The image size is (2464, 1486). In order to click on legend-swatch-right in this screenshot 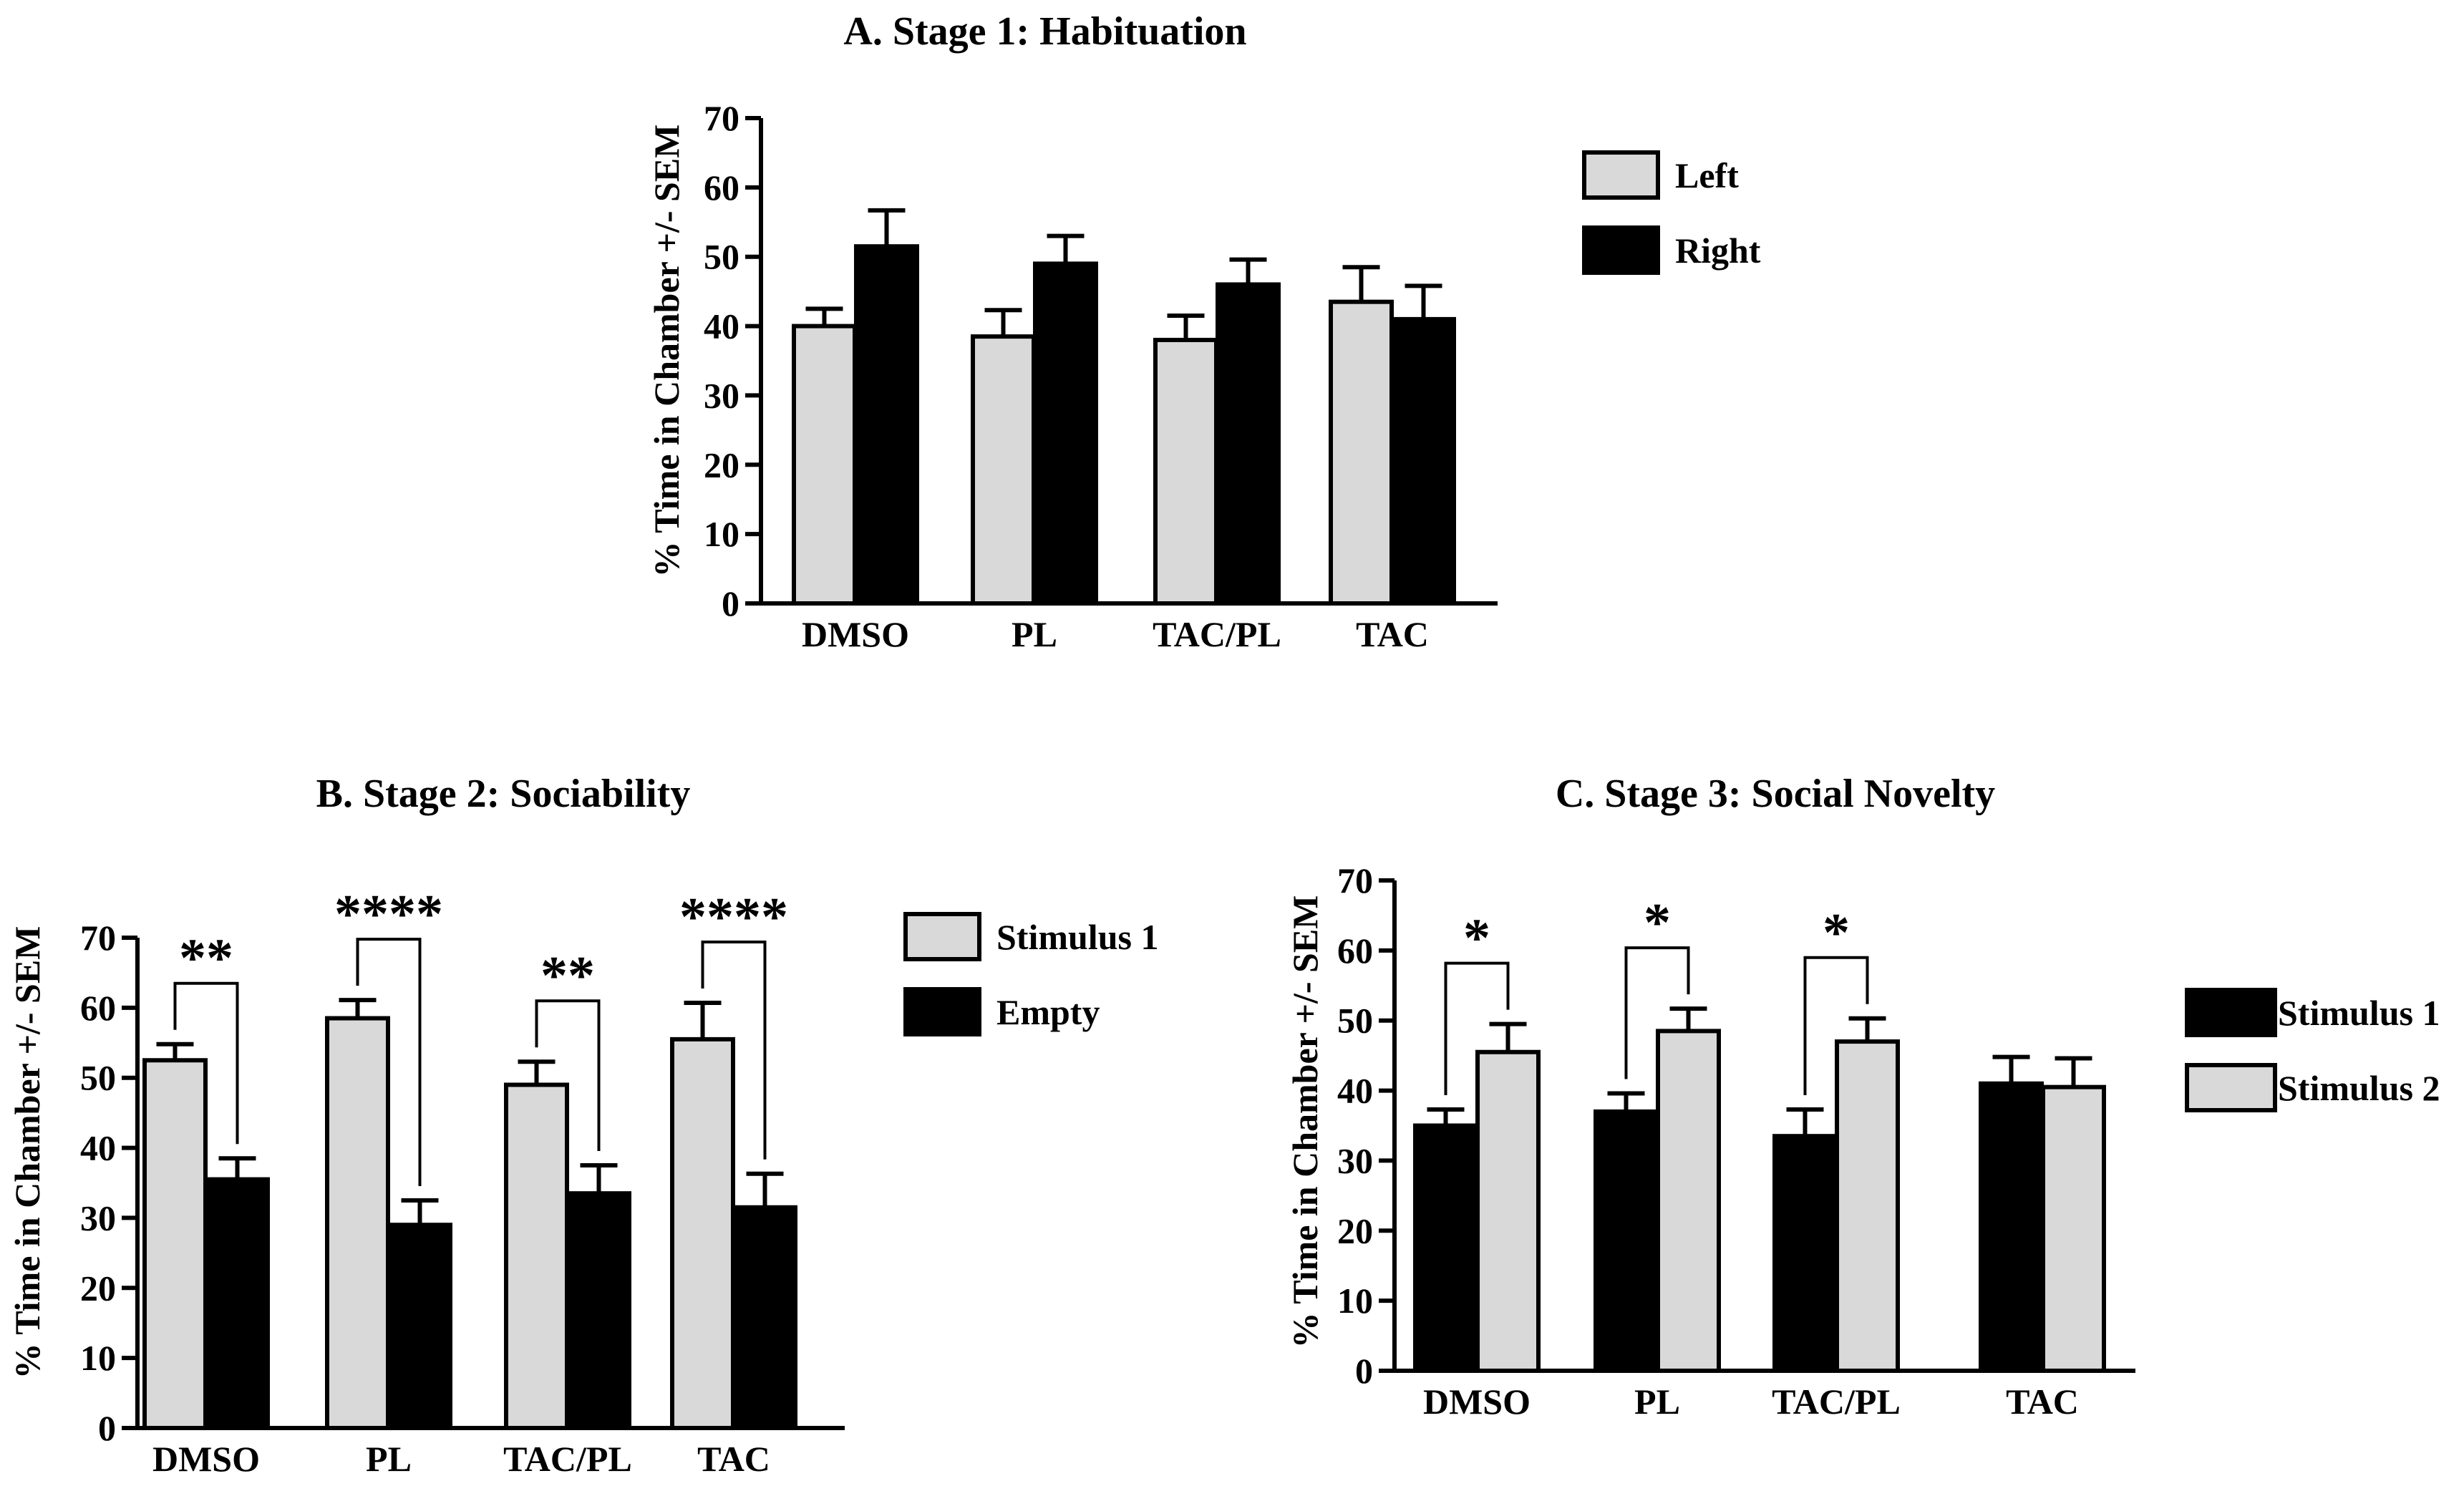, I will do `click(1621, 250)`.